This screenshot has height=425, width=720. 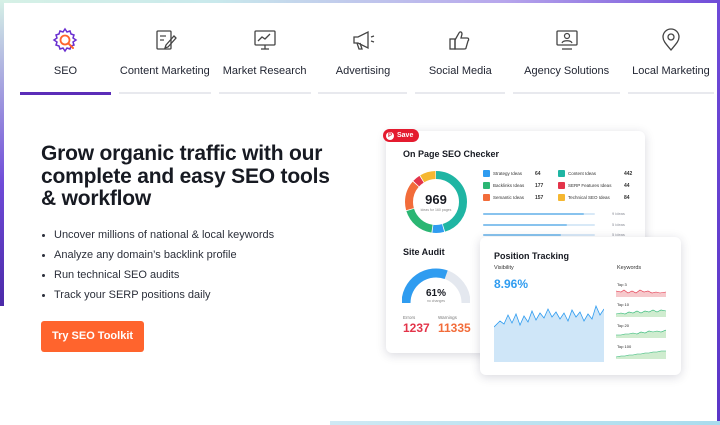 I want to click on idea-label: Strategy Ideas, so click(x=508, y=173).